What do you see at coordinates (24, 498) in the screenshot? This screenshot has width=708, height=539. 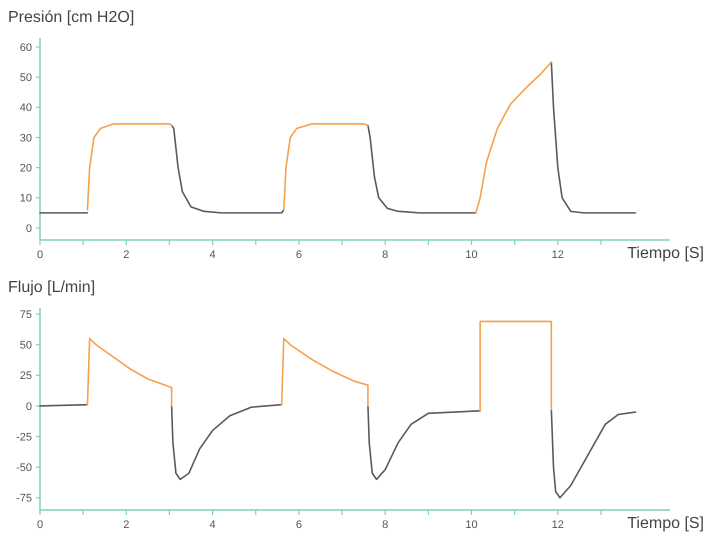 I see `y-tick-label: -75` at bounding box center [24, 498].